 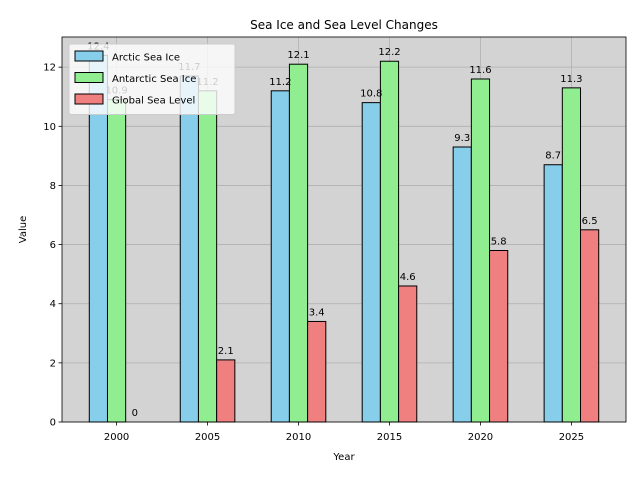 I want to click on x-tick-label: 2020, so click(x=480, y=437).